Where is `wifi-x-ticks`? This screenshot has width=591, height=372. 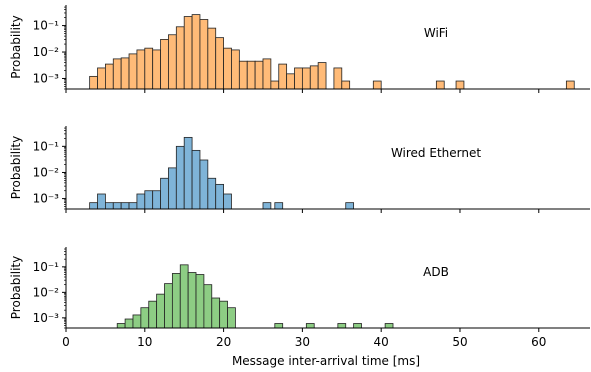
wifi-x-ticks is located at coordinates (302, 91).